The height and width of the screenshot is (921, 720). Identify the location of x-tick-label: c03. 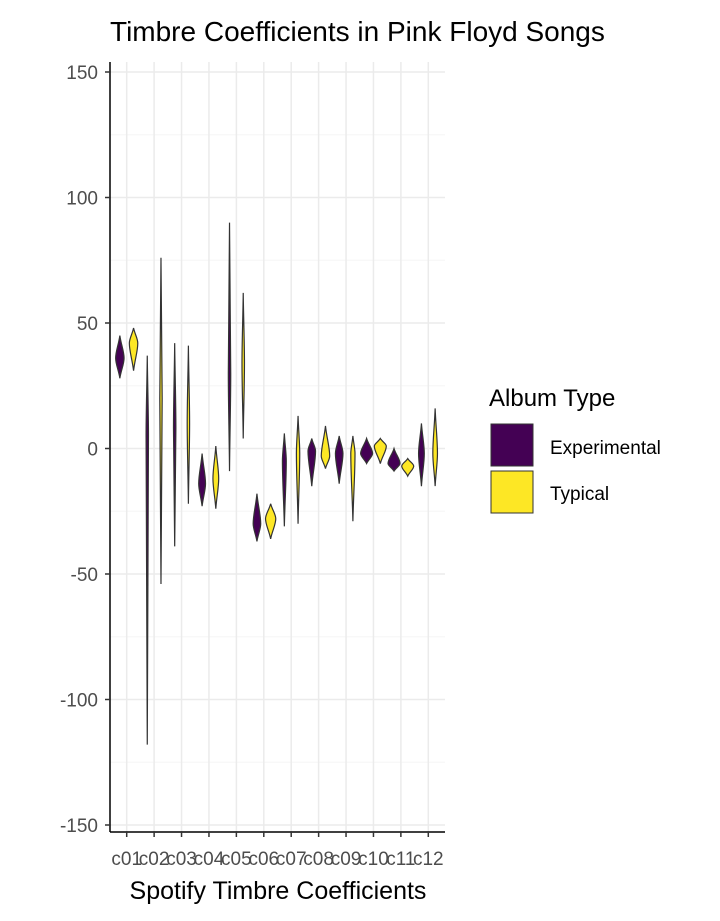
(181, 859).